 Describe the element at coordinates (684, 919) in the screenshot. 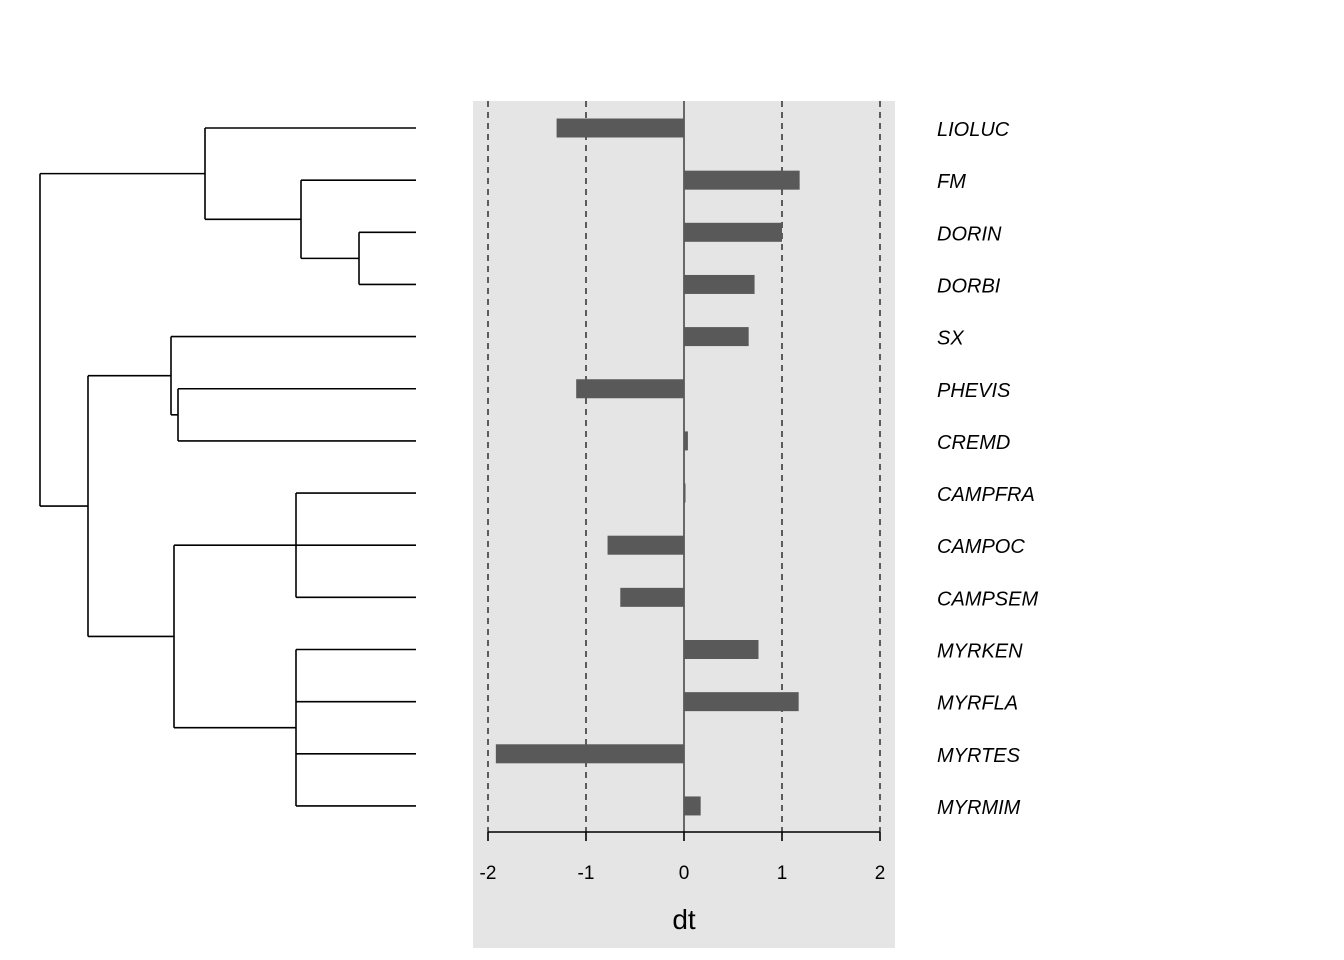

I see `x-axis-title: dt` at that location.